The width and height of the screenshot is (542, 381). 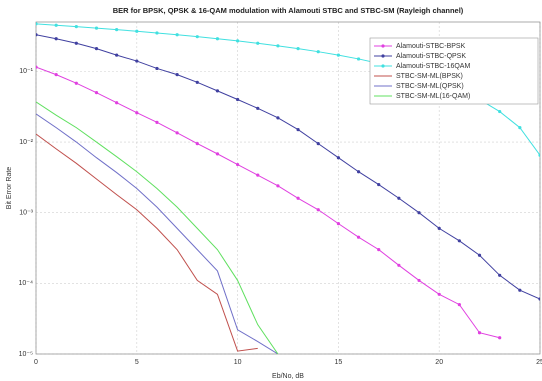 What do you see at coordinates (430, 86) in the screenshot?
I see `legend-label: STBC-SM-ML(QPSK)` at bounding box center [430, 86].